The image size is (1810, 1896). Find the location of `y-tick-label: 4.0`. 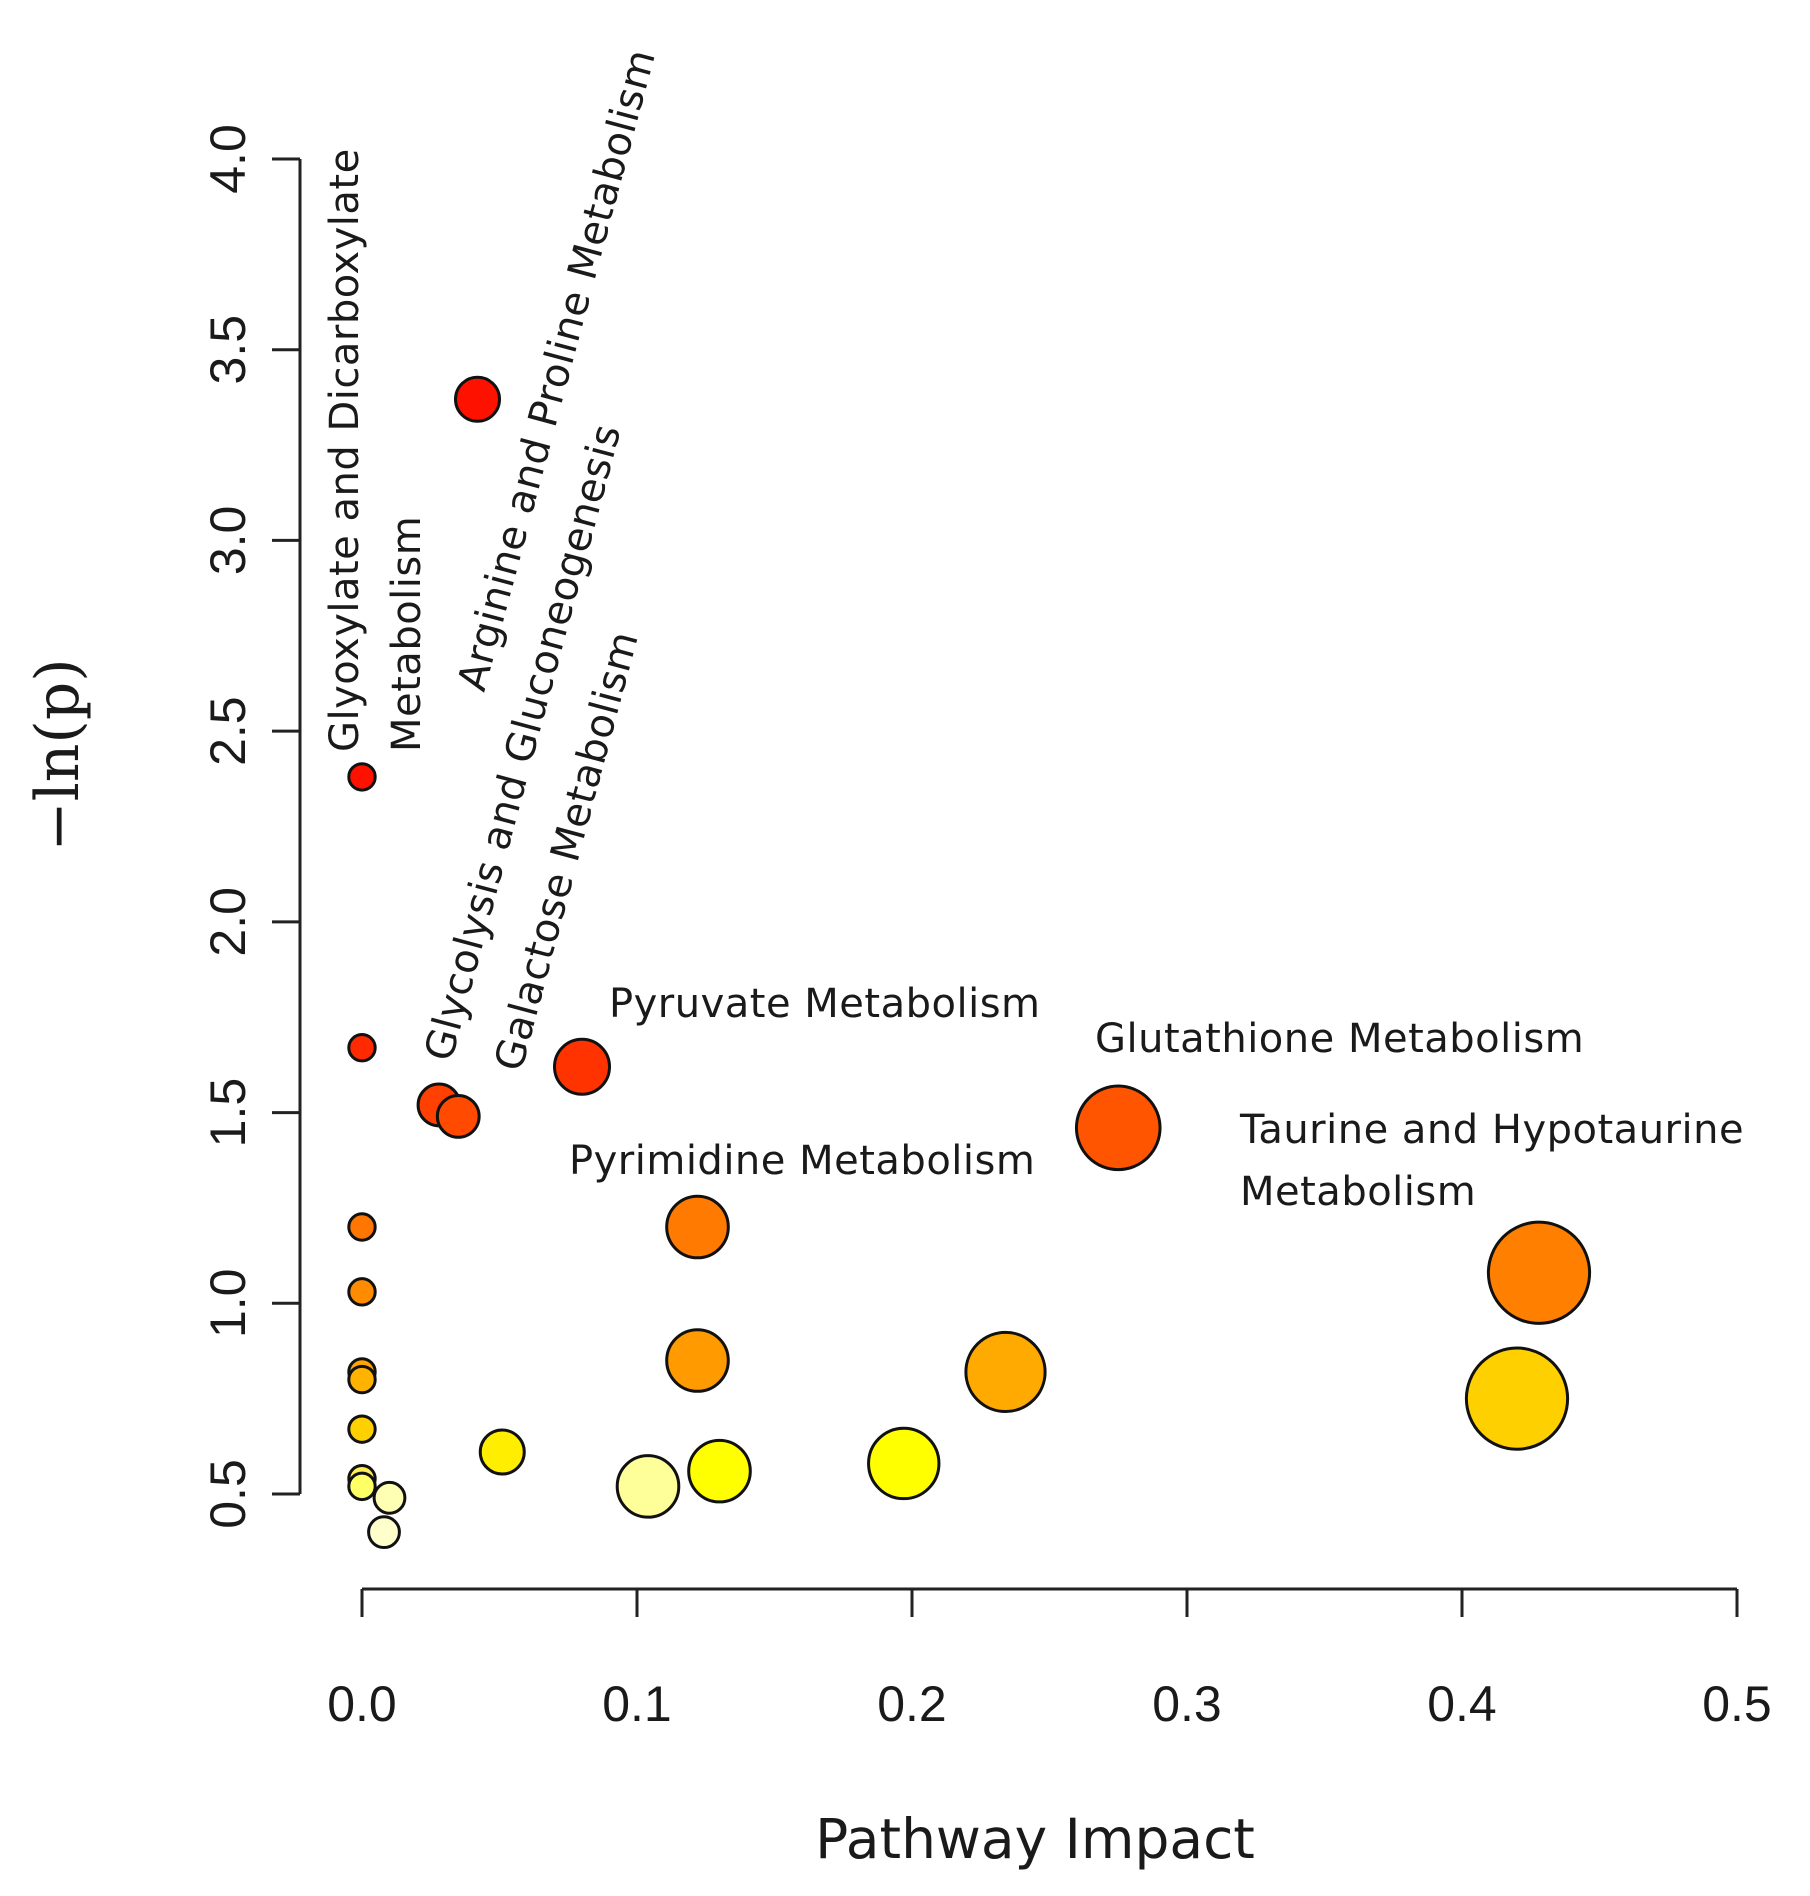

y-tick-label: 4.0 is located at coordinates (228, 159).